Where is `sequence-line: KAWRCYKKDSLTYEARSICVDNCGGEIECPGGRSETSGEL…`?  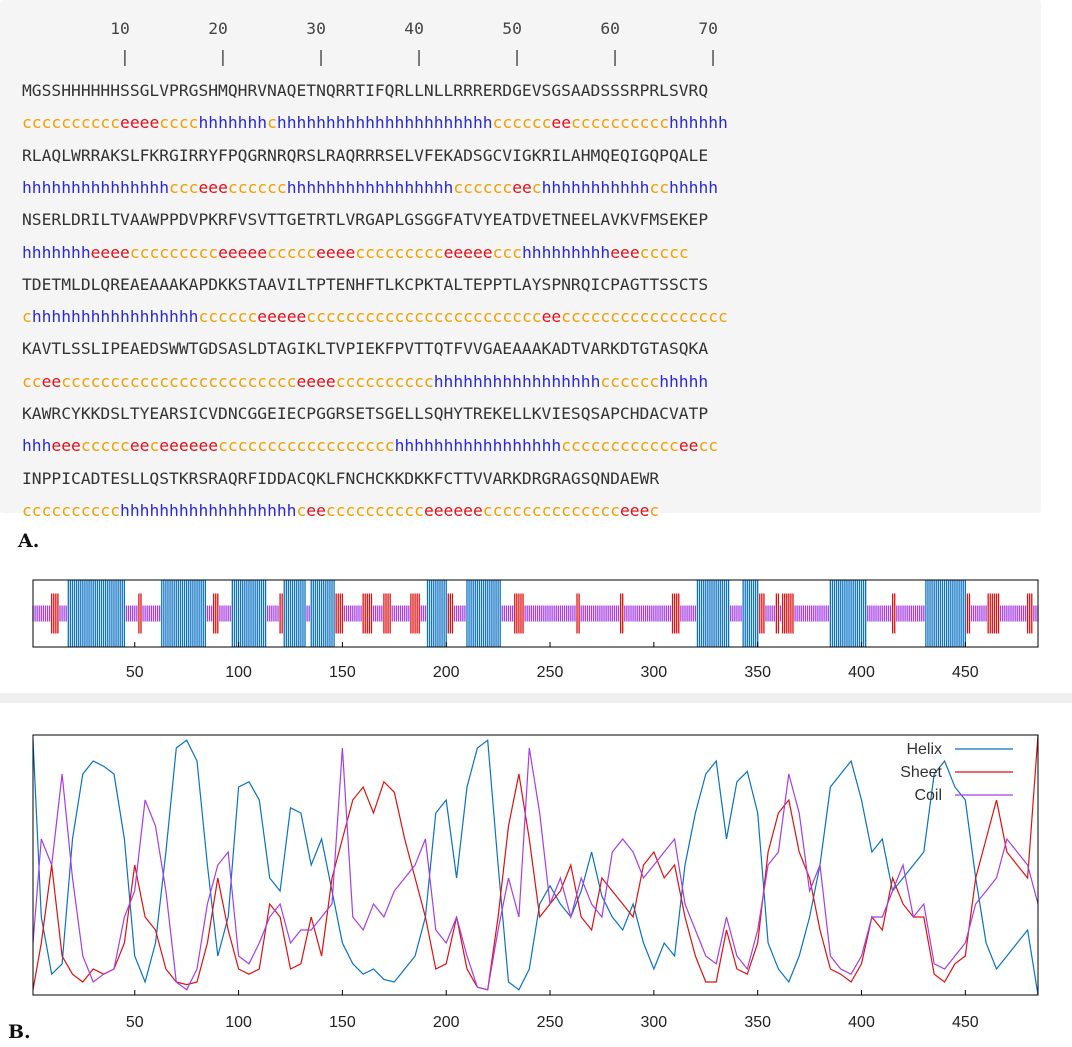
sequence-line: KAWRCYKKDSLTYEARSICVDNCGGEIECPGGRSETSGEL… is located at coordinates (365, 413).